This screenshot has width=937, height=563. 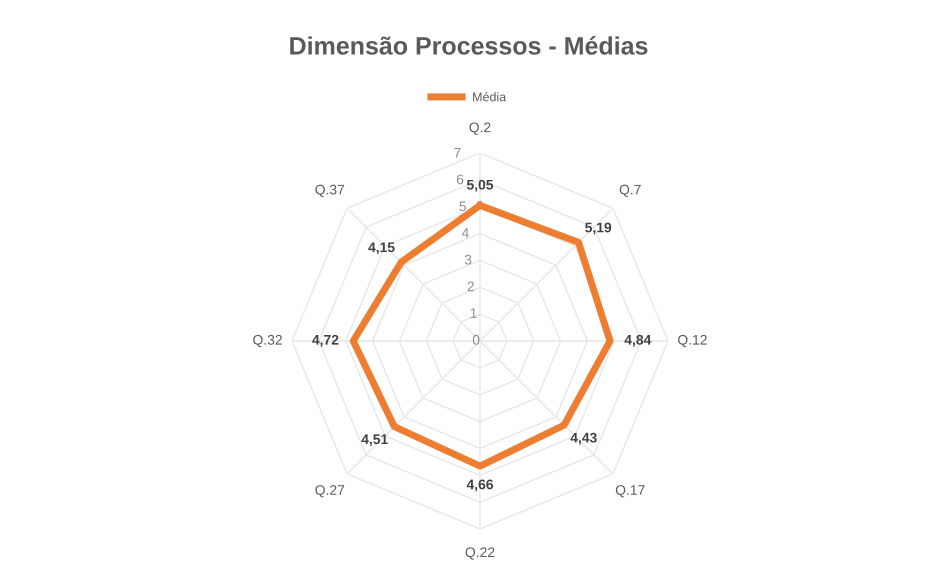 I want to click on y-tick-label: 7, so click(x=457, y=153).